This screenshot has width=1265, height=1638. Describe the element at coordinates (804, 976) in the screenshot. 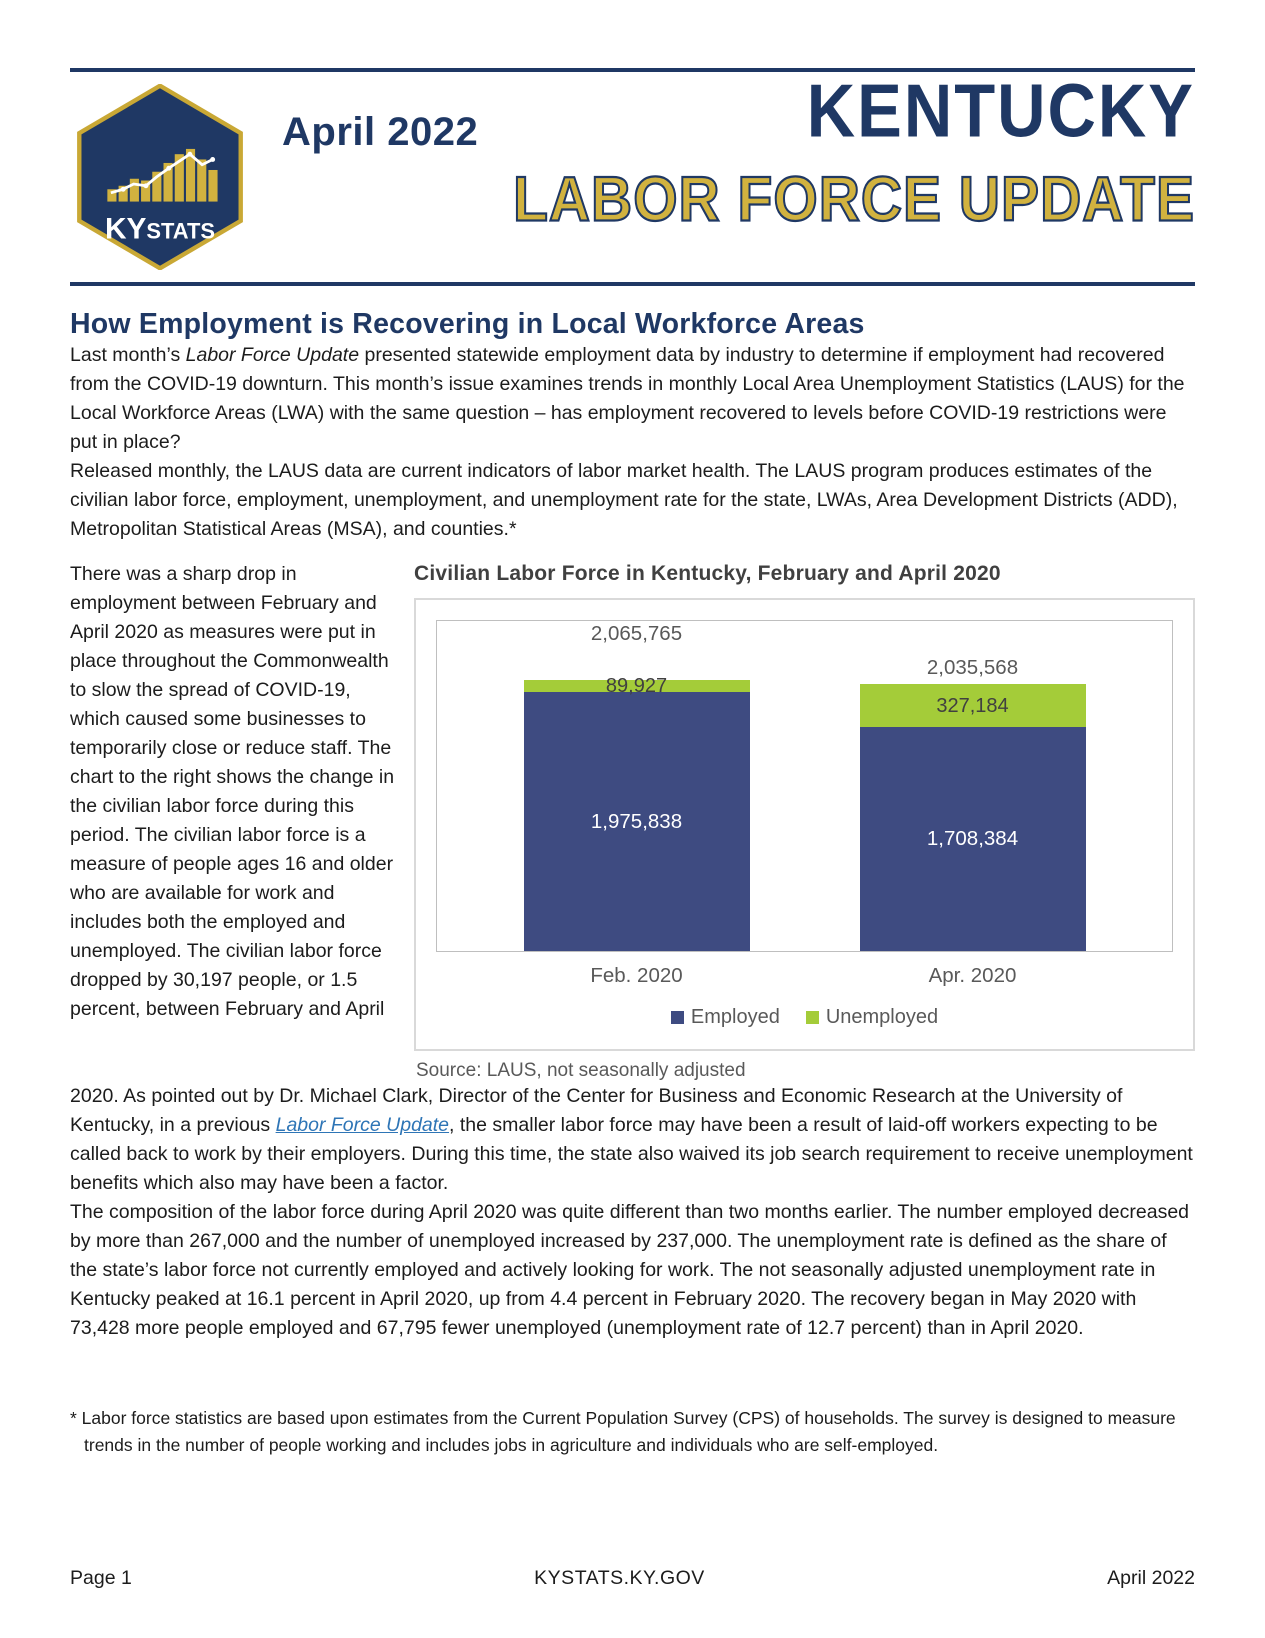

I see `x-axis-labels: Feb. 2020 Apr. 2020` at that location.